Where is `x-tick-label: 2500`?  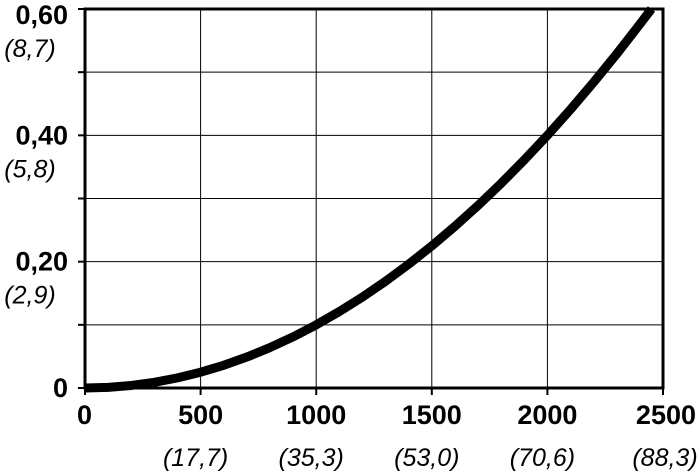
x-tick-label: 2500 is located at coordinates (666, 415).